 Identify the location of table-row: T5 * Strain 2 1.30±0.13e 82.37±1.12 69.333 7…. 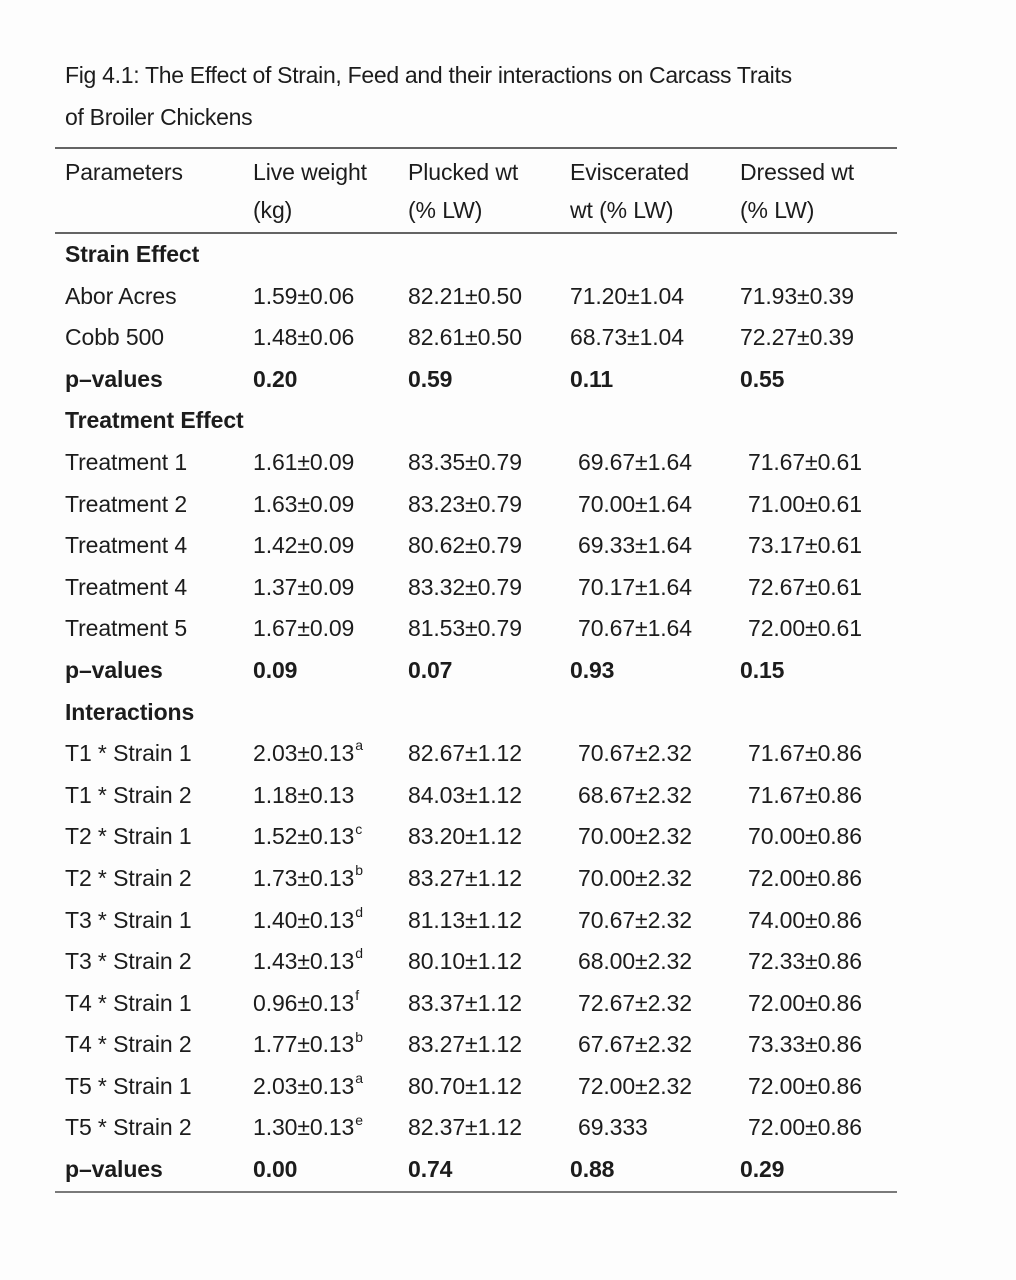
(476, 1128).